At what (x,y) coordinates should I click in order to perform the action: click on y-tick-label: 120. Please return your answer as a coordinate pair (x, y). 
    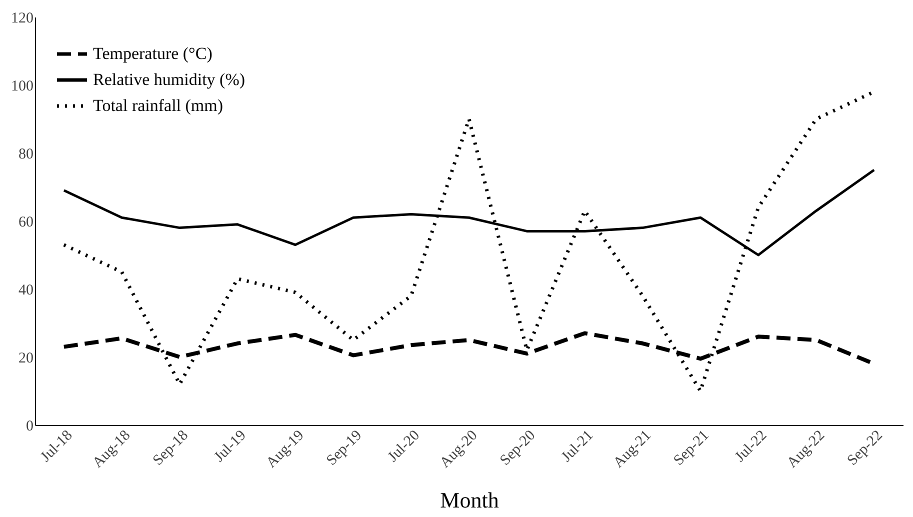
    Looking at the image, I should click on (22, 18).